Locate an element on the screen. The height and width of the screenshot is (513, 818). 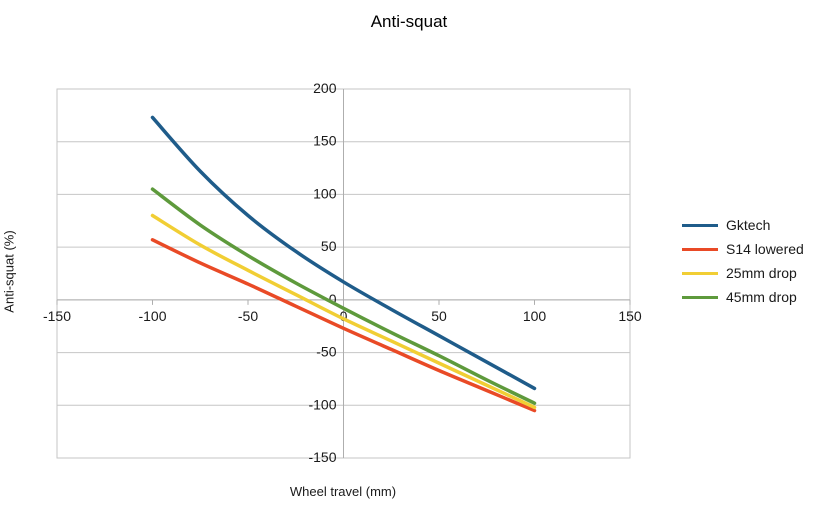
legend-label: 45mm drop is located at coordinates (761, 297).